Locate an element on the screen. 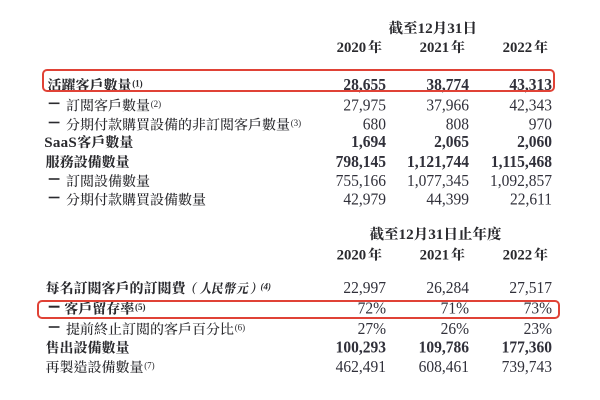  svg-text: 22,997 is located at coordinates (364, 288).